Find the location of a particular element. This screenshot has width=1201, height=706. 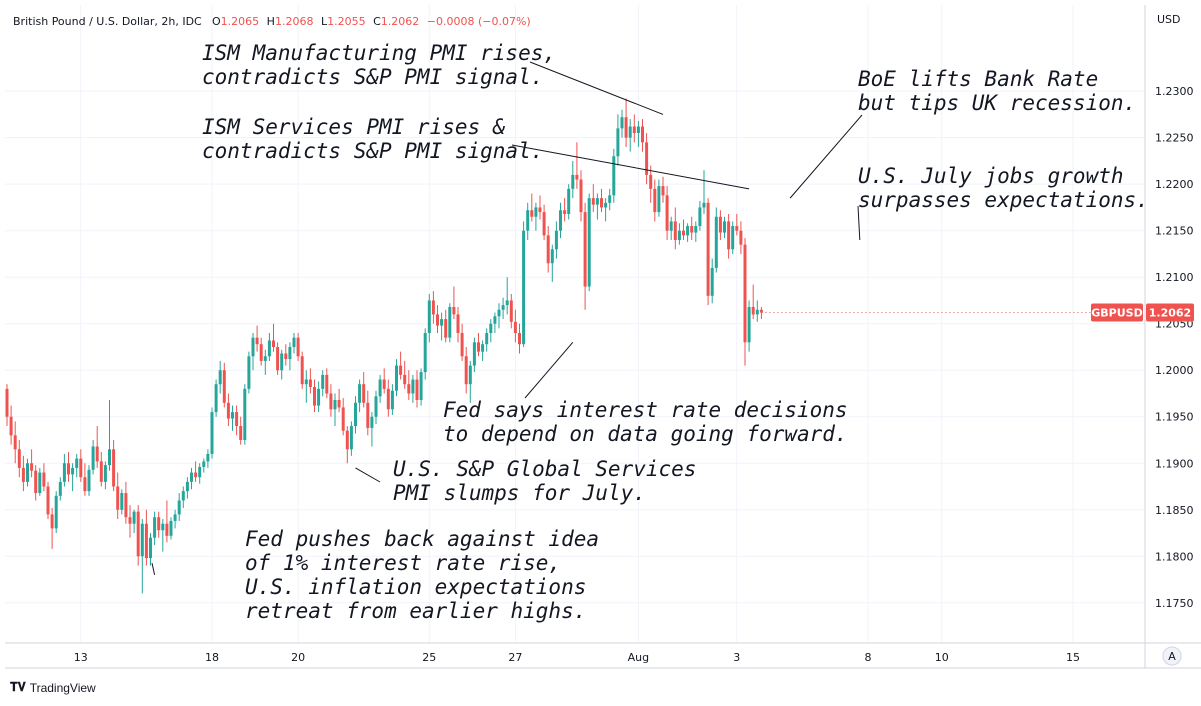

low-label: L is located at coordinates (324, 21).